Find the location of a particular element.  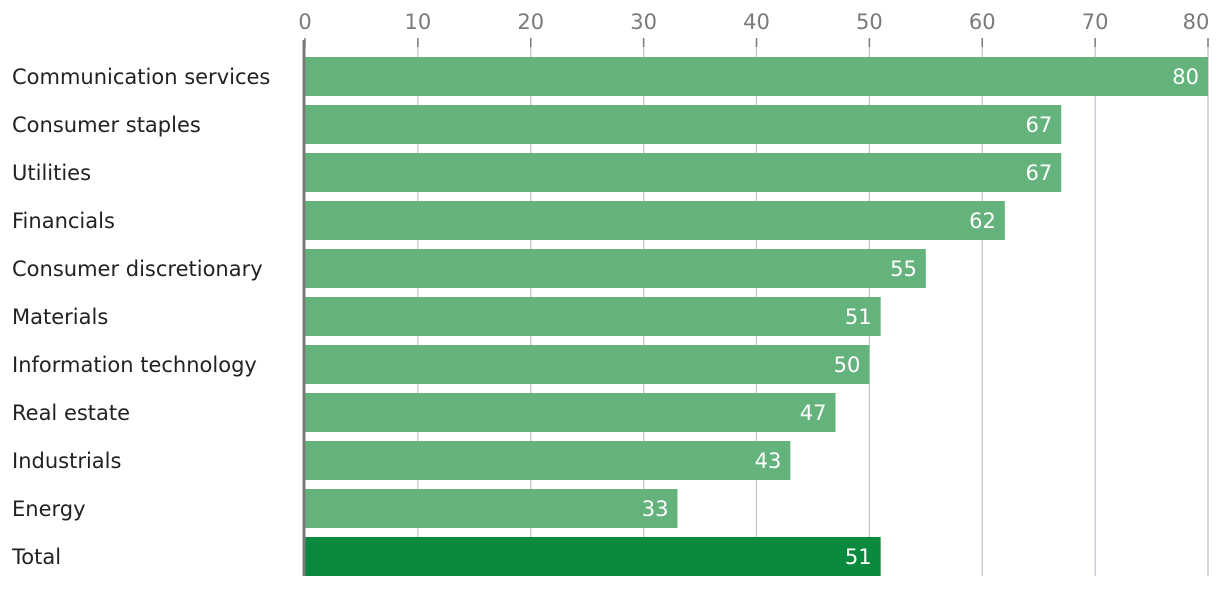

category-label: Utilities is located at coordinates (51, 173).